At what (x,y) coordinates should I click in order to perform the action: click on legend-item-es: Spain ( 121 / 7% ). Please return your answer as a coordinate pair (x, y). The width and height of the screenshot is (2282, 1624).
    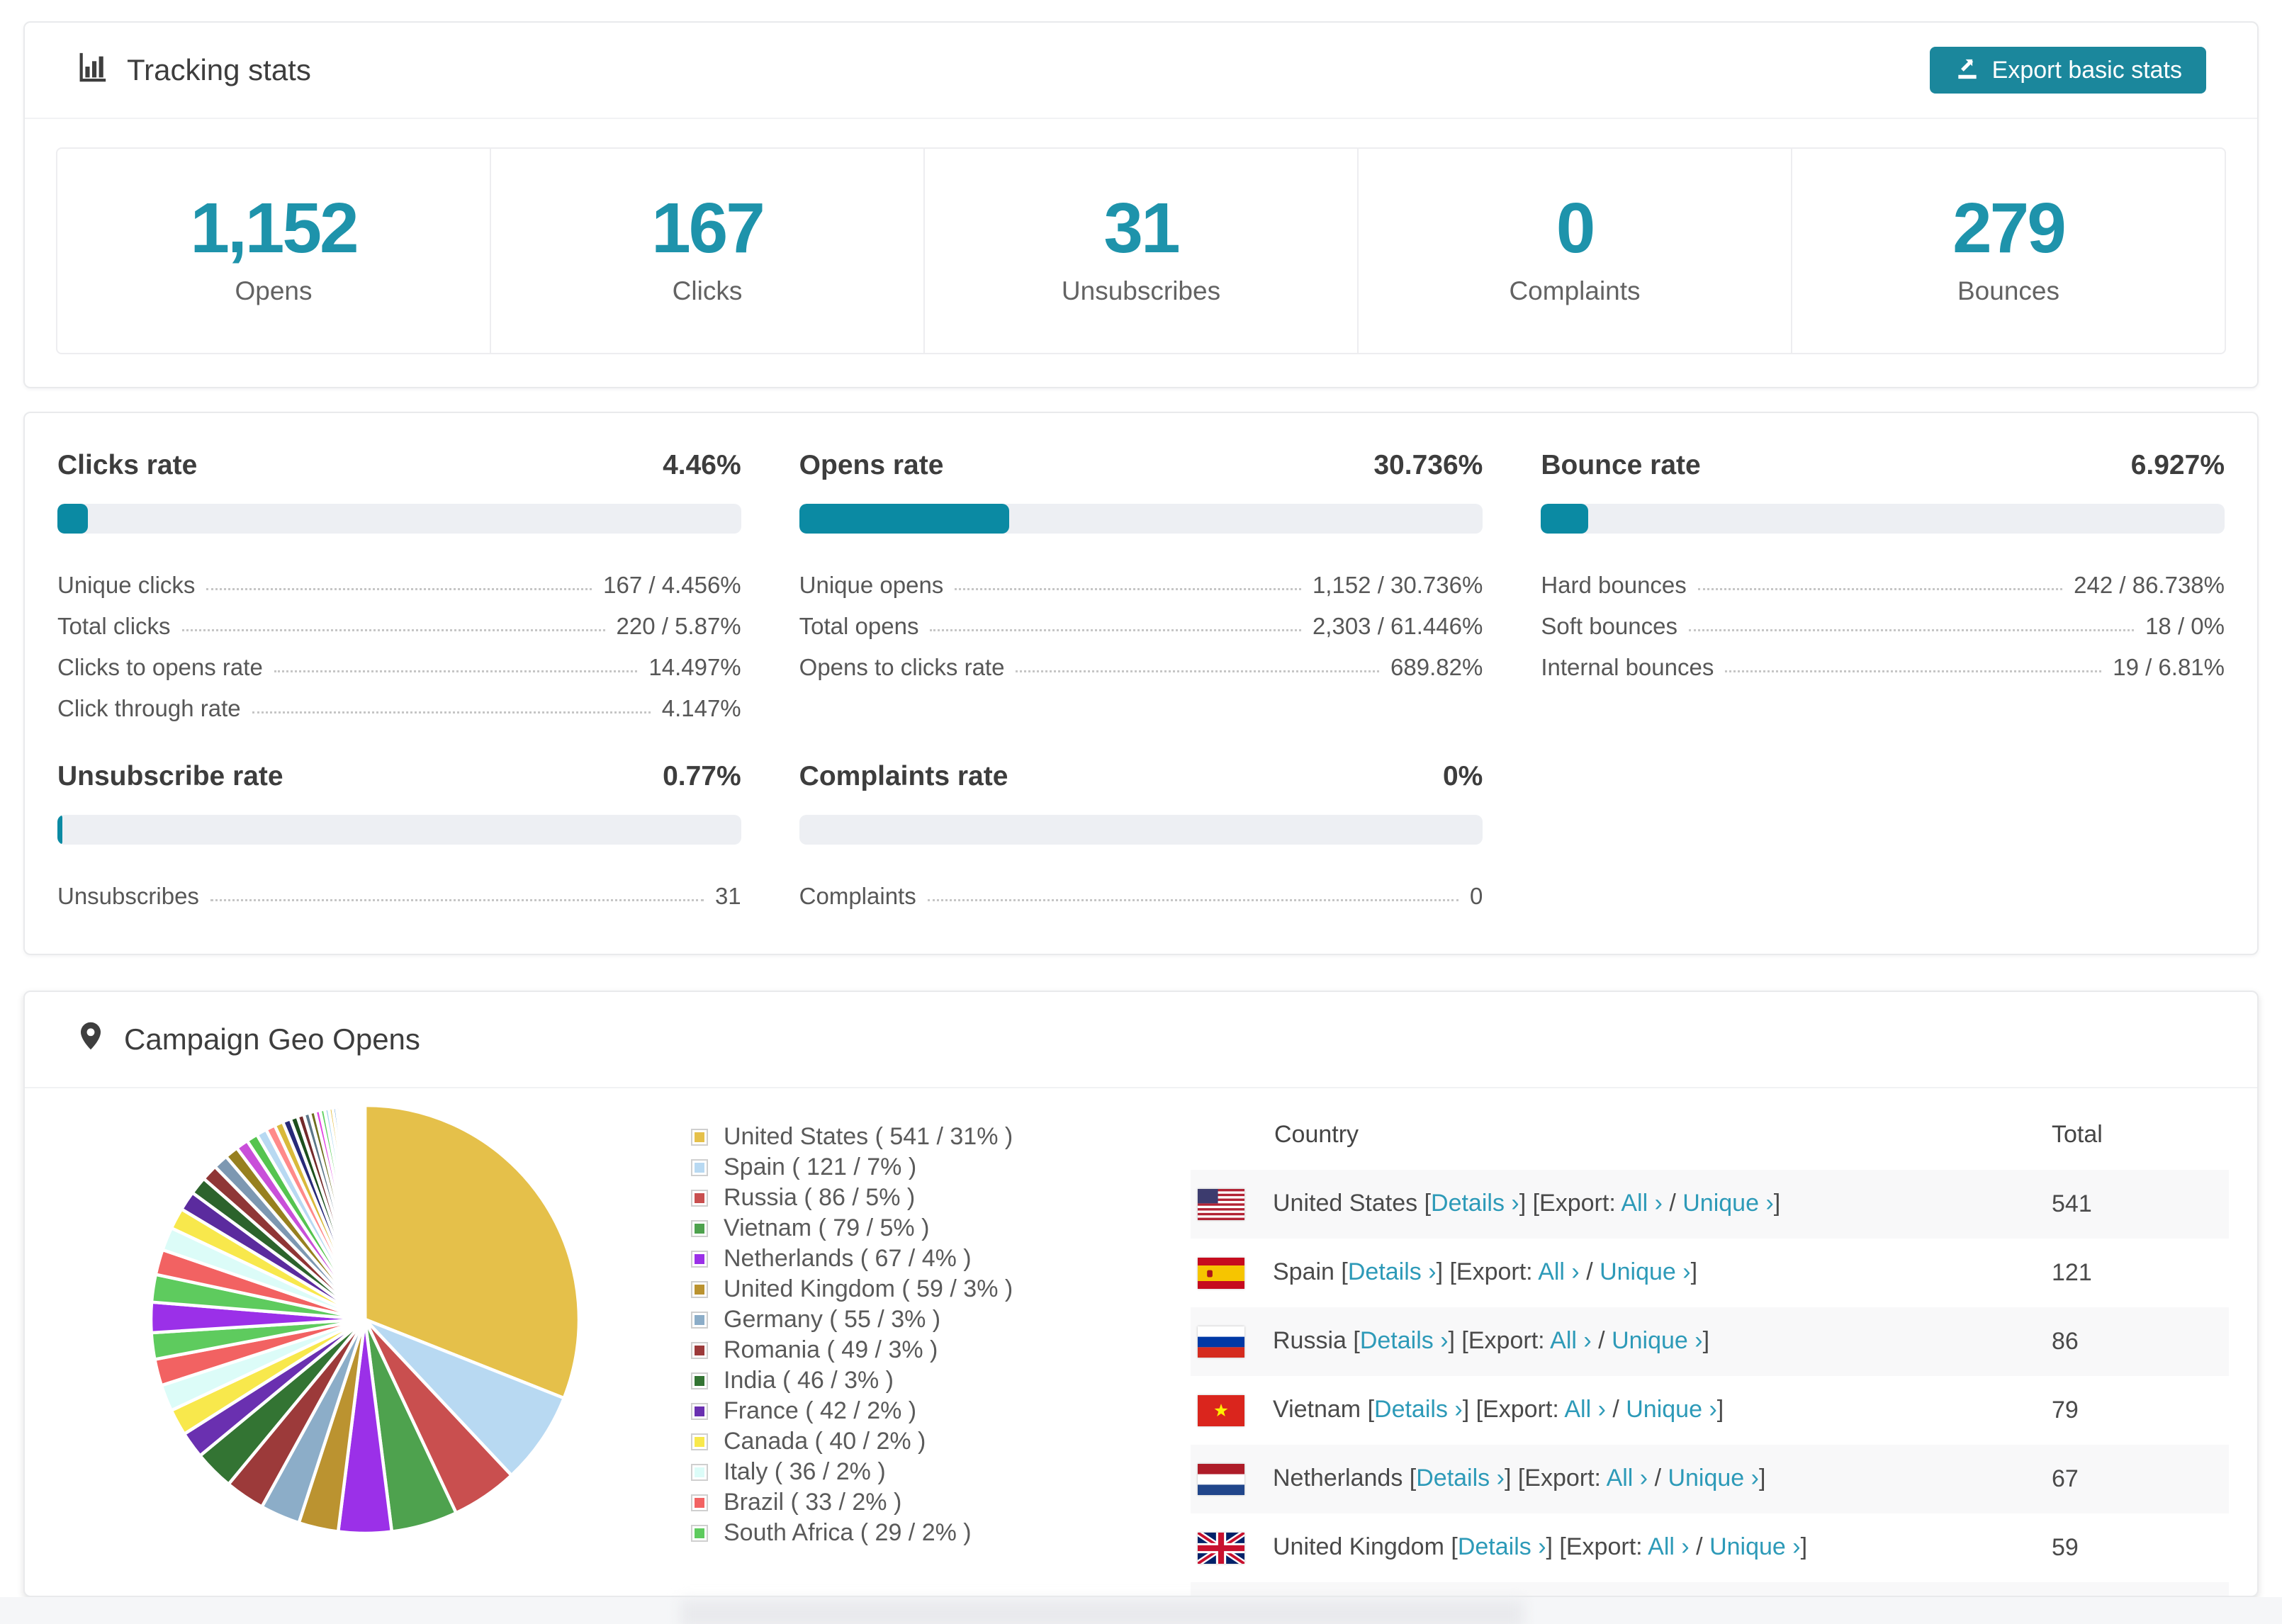
    Looking at the image, I should click on (857, 1168).